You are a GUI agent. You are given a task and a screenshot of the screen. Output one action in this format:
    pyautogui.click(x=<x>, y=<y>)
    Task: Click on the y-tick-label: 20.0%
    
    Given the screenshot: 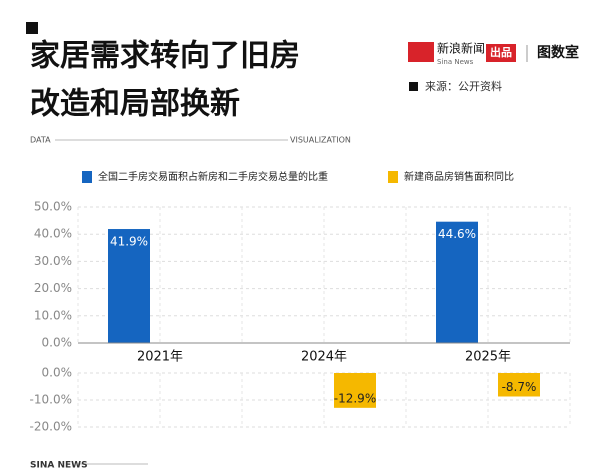 What is the action you would take?
    pyautogui.click(x=53, y=288)
    